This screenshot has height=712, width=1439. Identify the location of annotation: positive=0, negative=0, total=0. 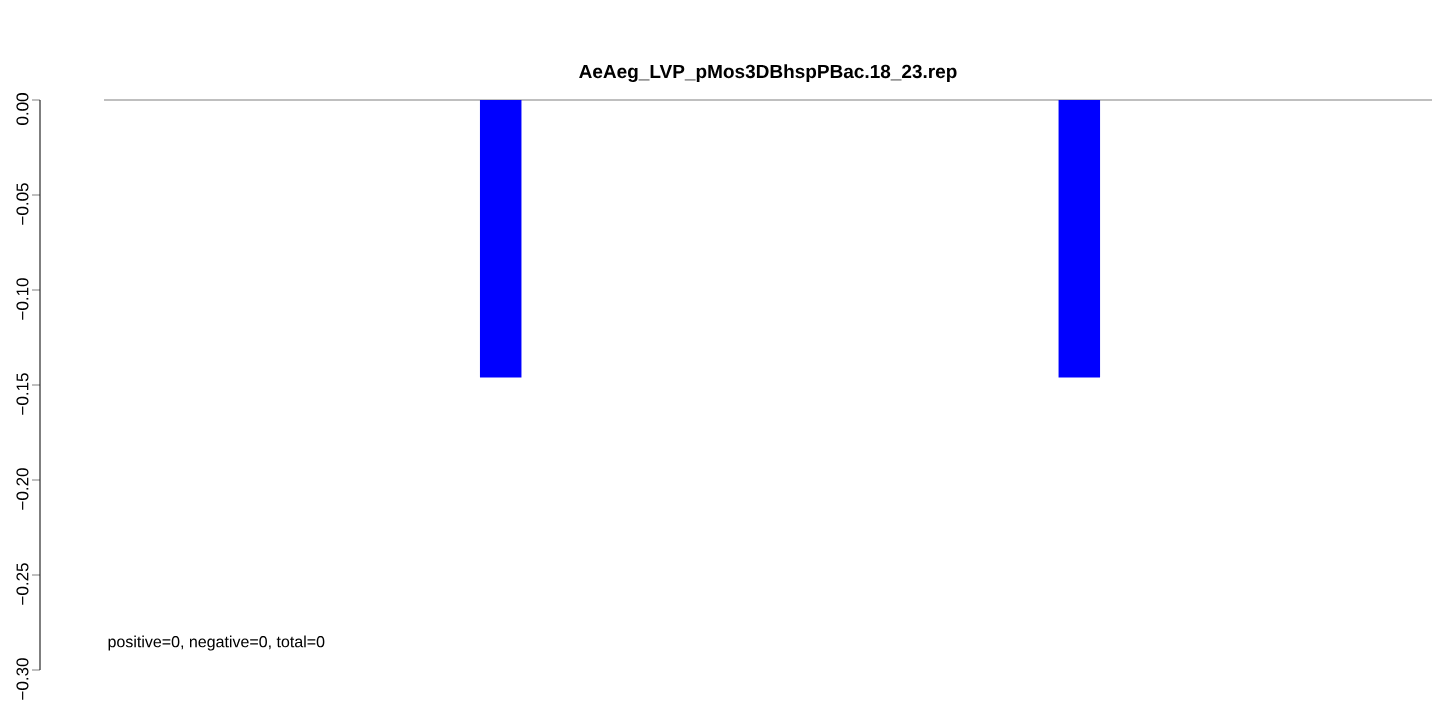
(216, 643).